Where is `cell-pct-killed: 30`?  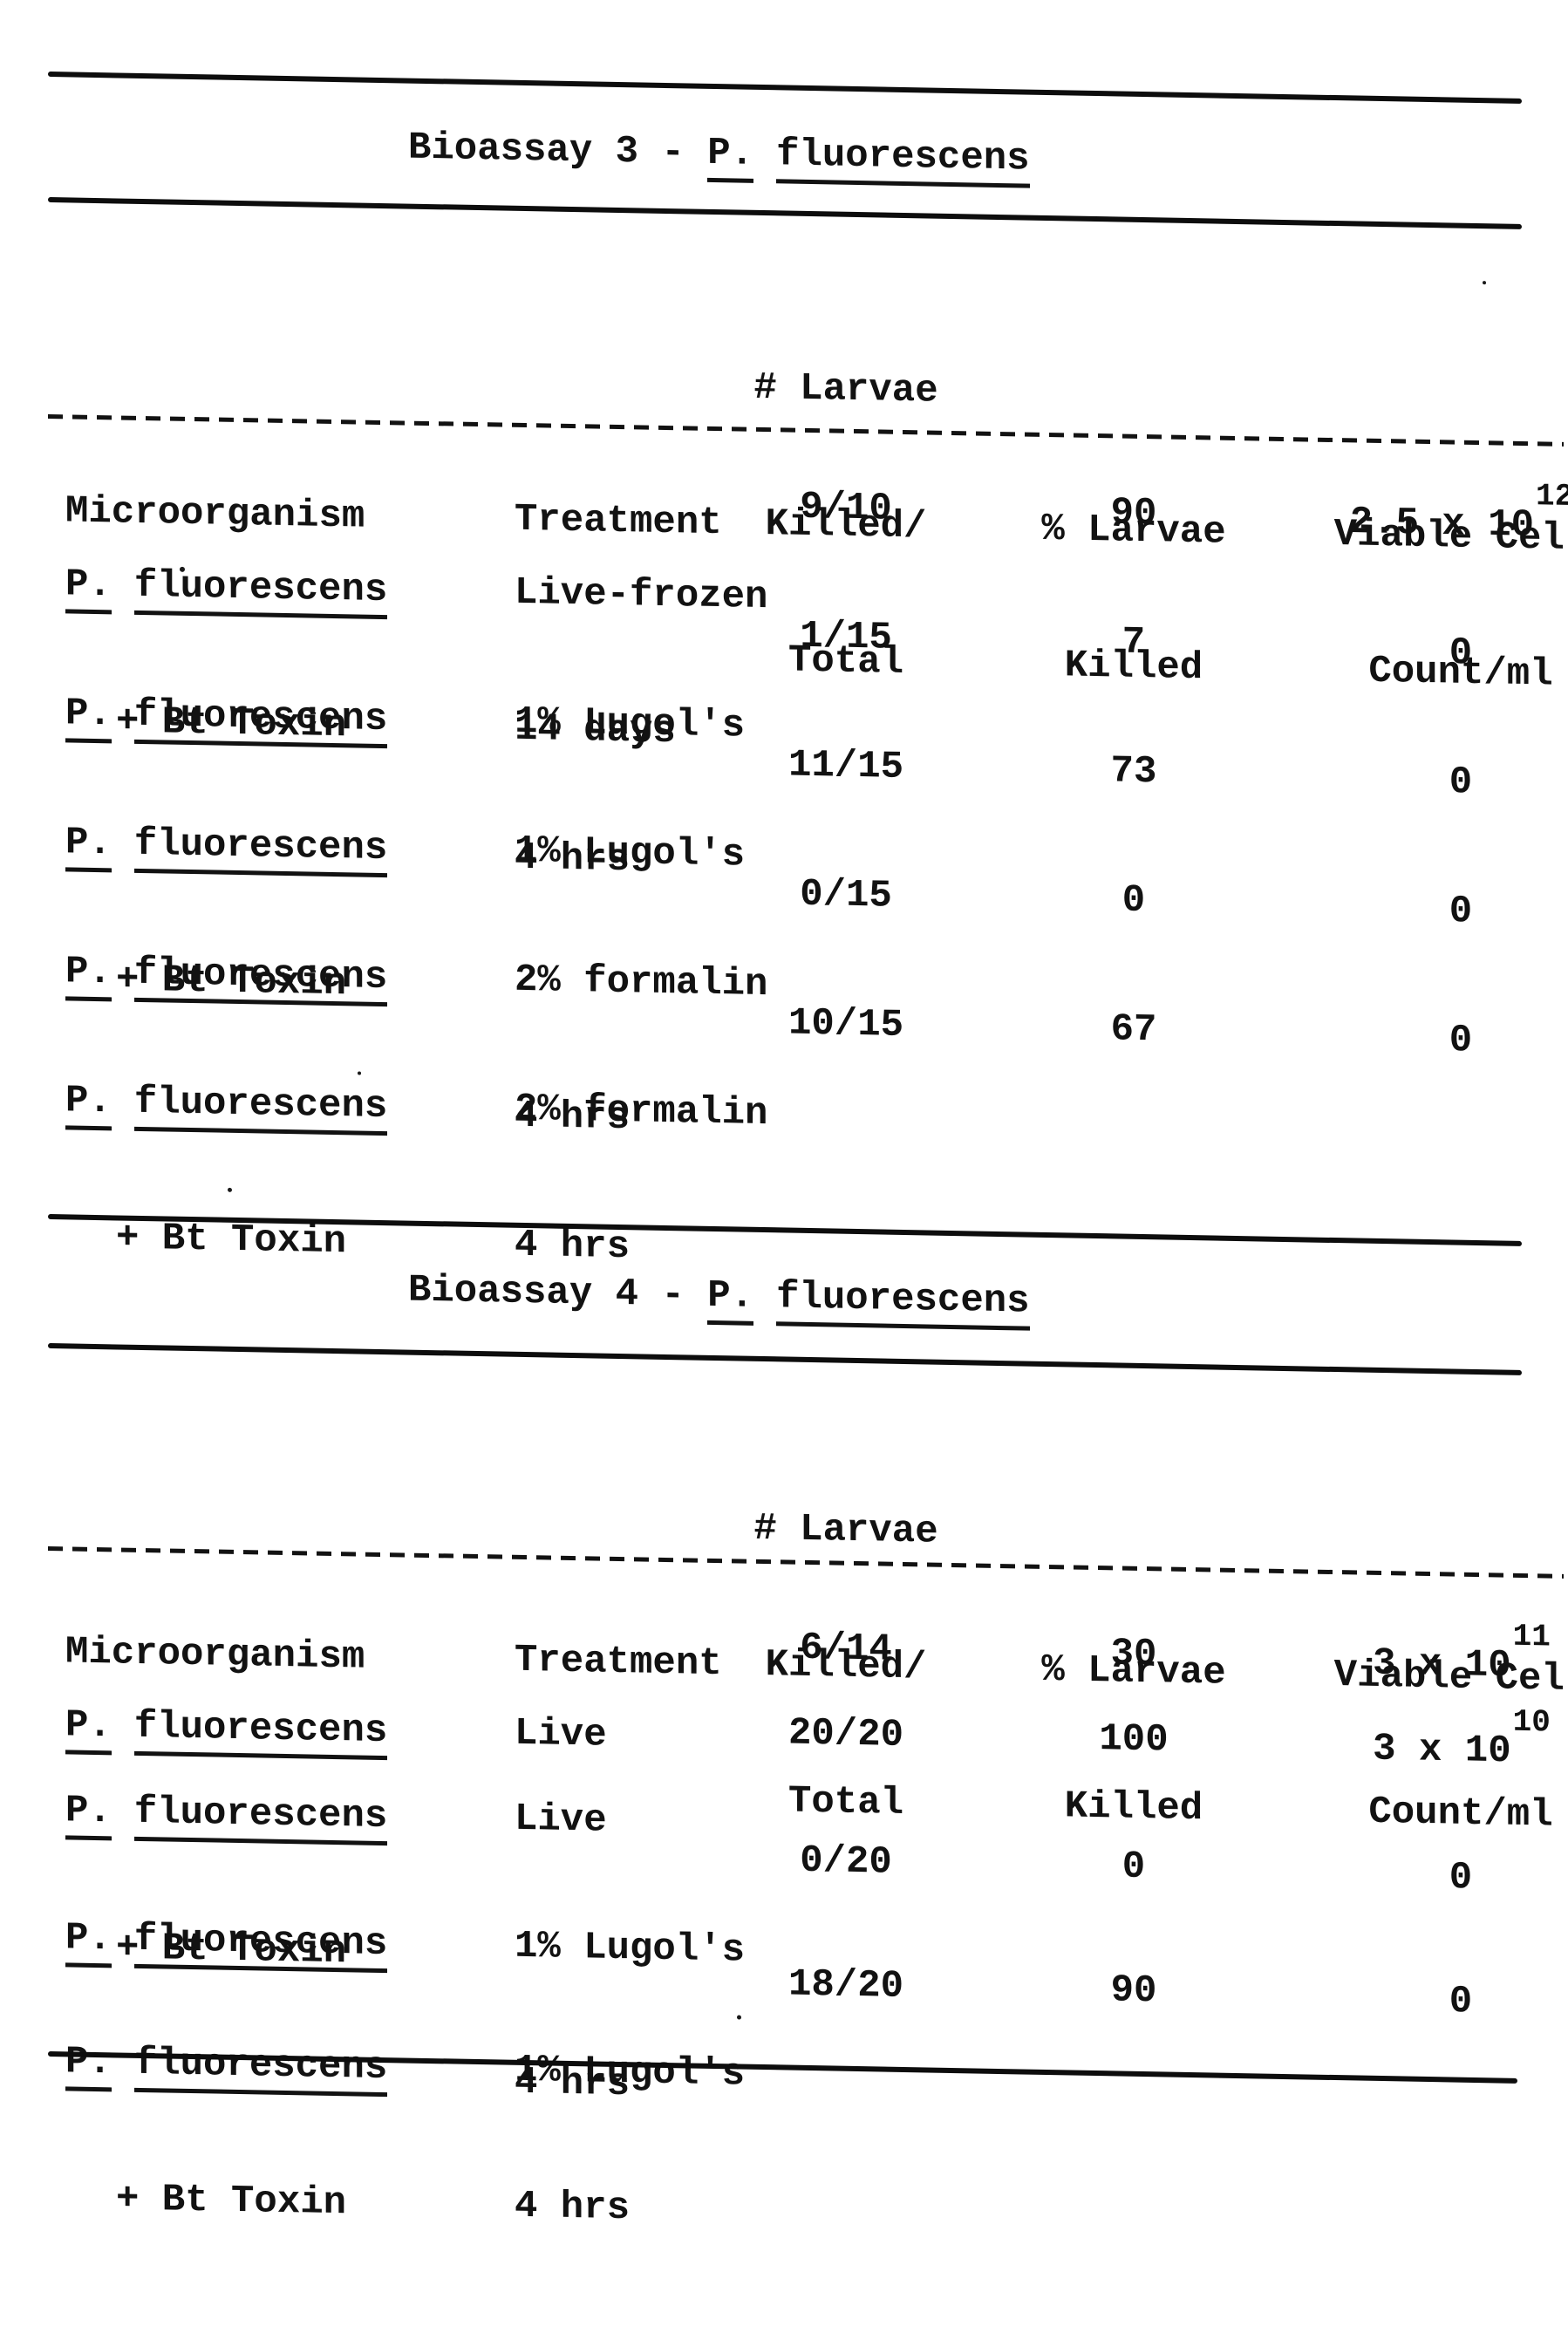
cell-pct-killed: 30 is located at coordinates (1134, 1654).